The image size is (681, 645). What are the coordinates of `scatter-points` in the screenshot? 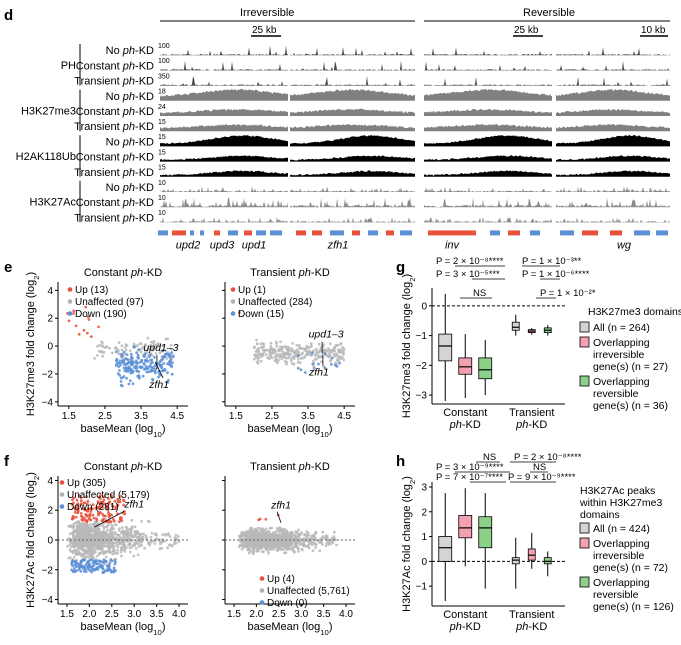 It's located at (123, 534).